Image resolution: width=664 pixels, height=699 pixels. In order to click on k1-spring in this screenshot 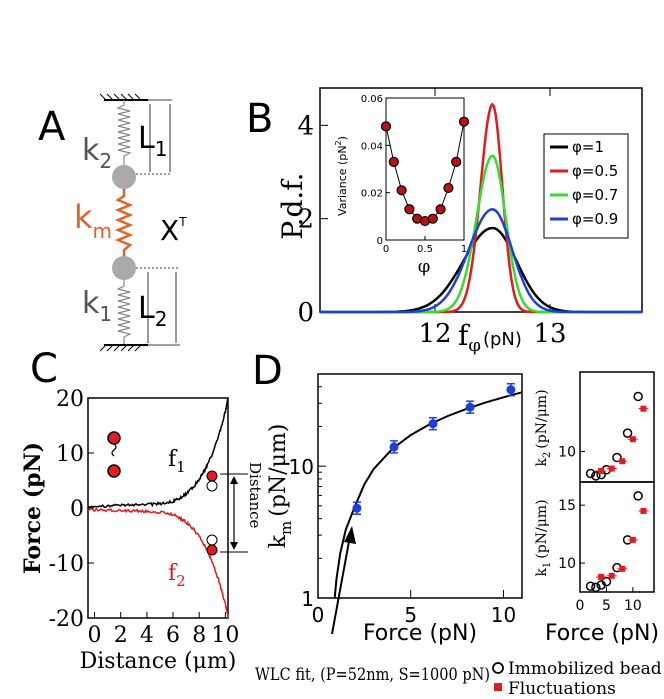, I will do `click(124, 312)`.